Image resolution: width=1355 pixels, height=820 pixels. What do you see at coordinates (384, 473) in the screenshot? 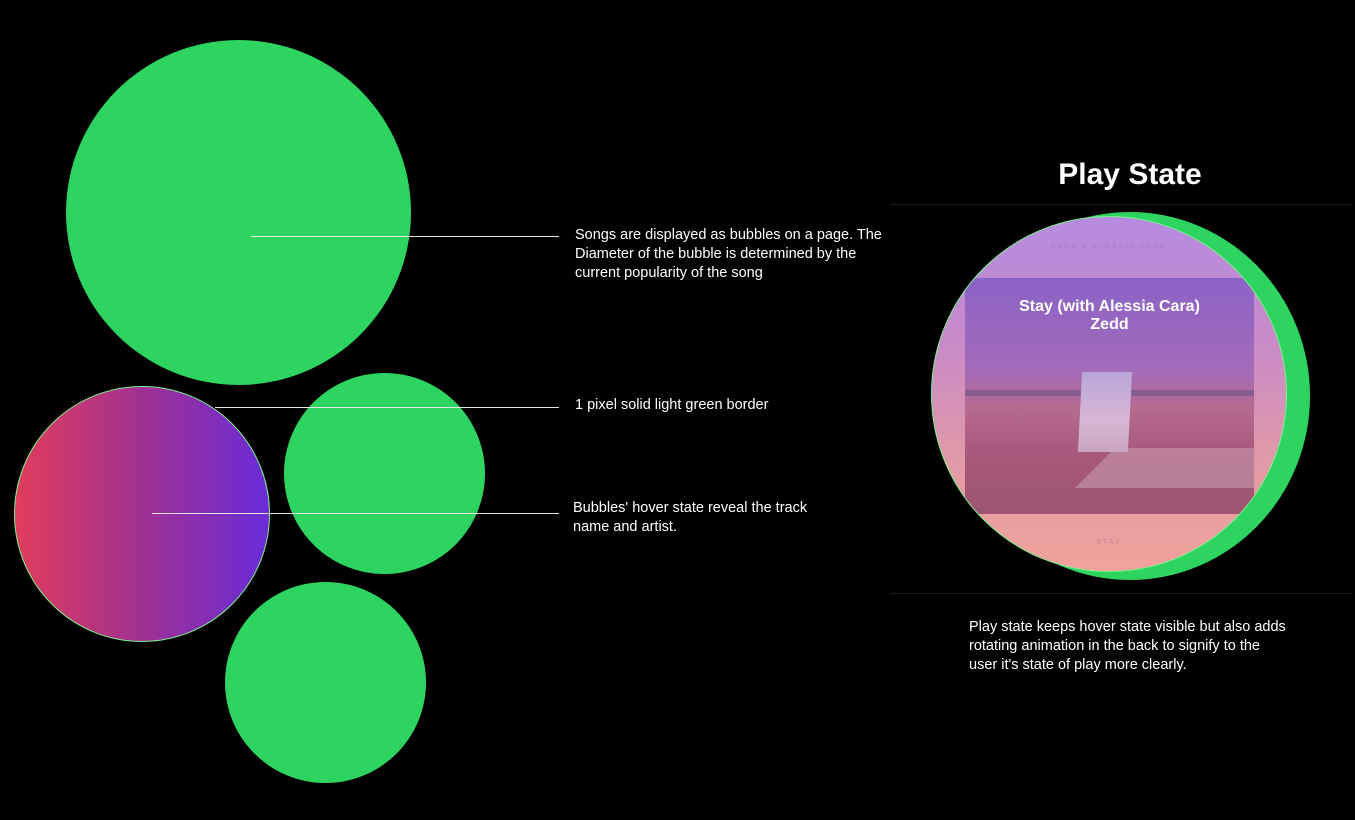
I see `song-bubble-medium` at bounding box center [384, 473].